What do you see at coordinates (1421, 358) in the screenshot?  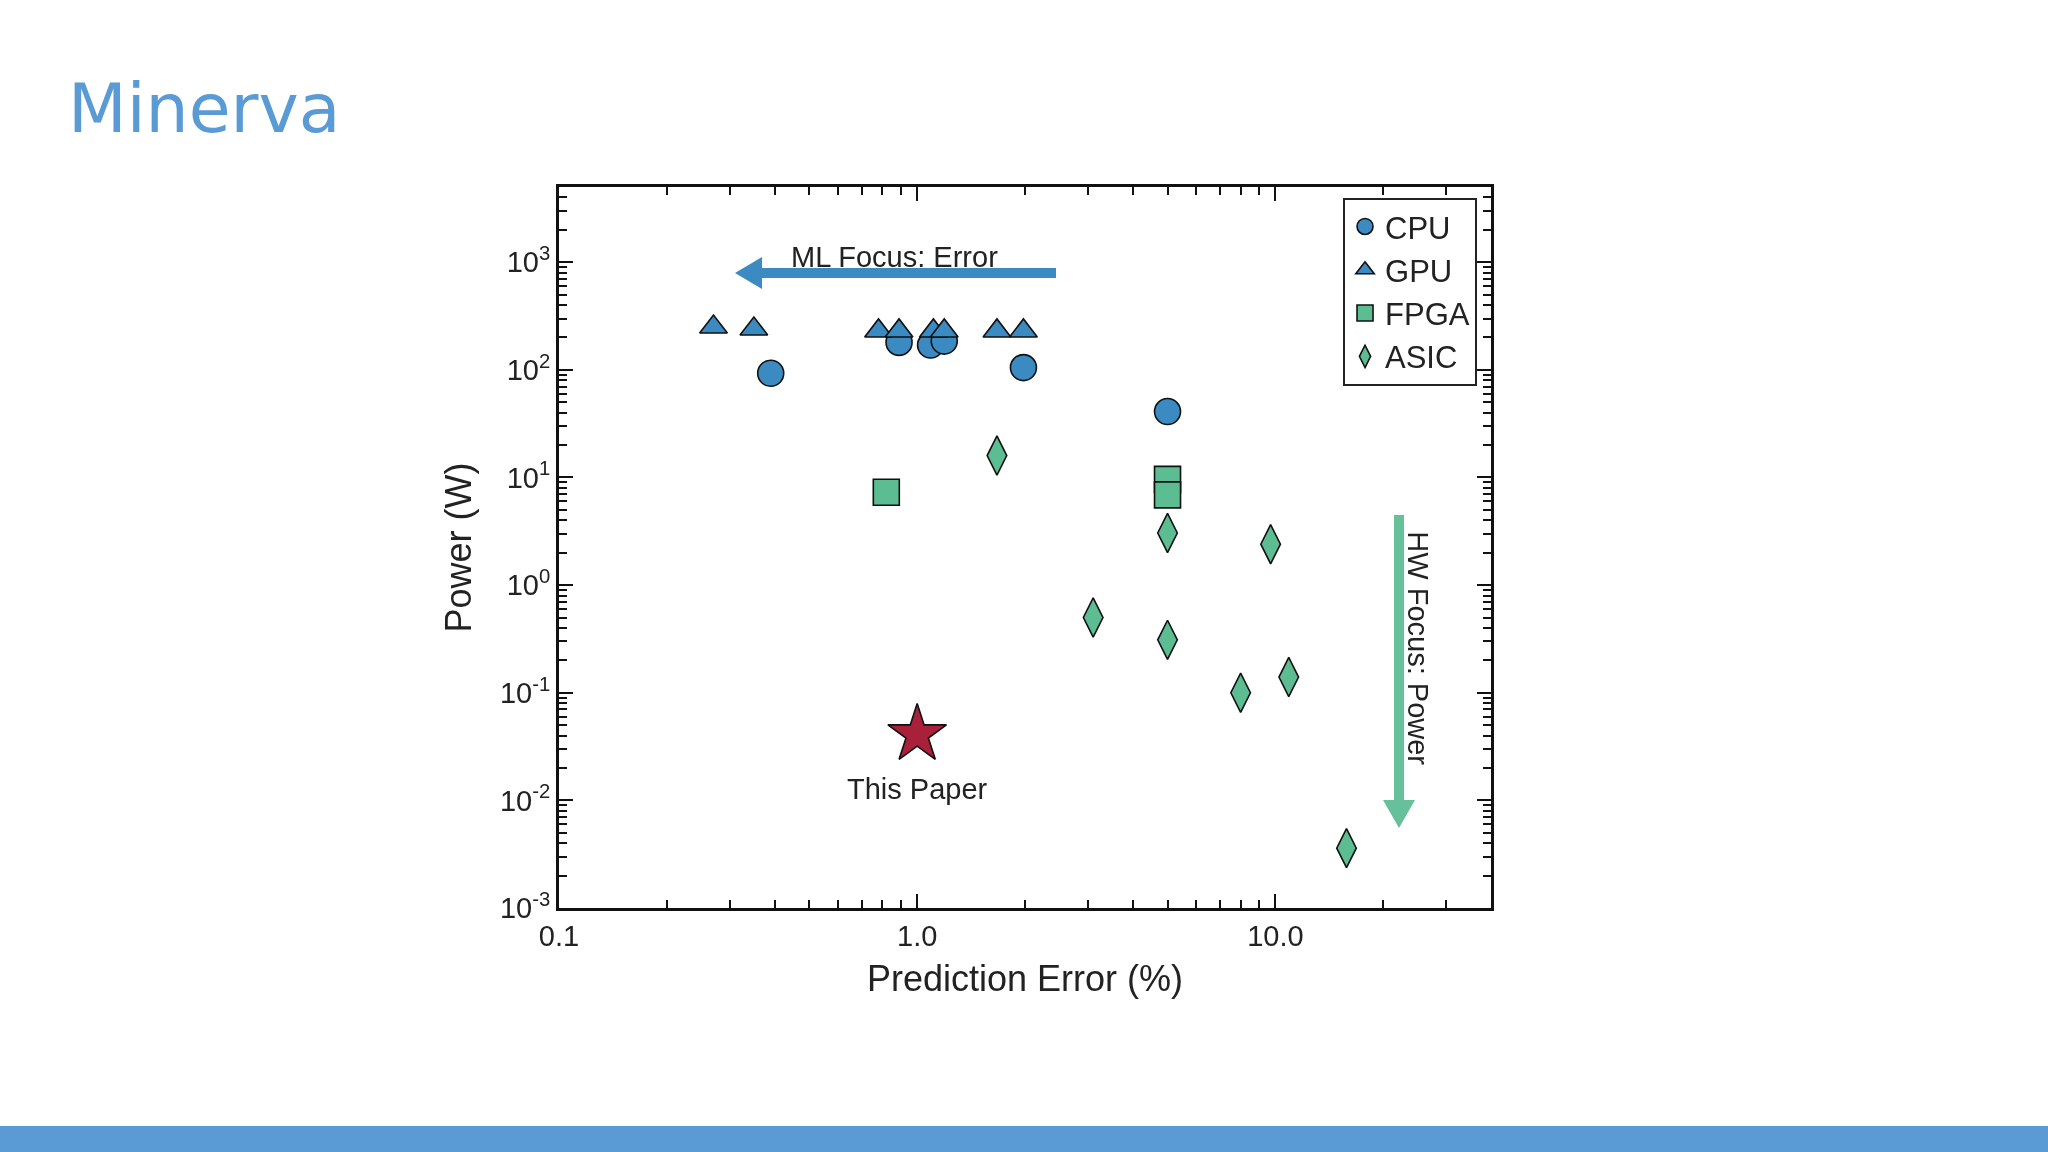 I see `legend-label: ASIC` at bounding box center [1421, 358].